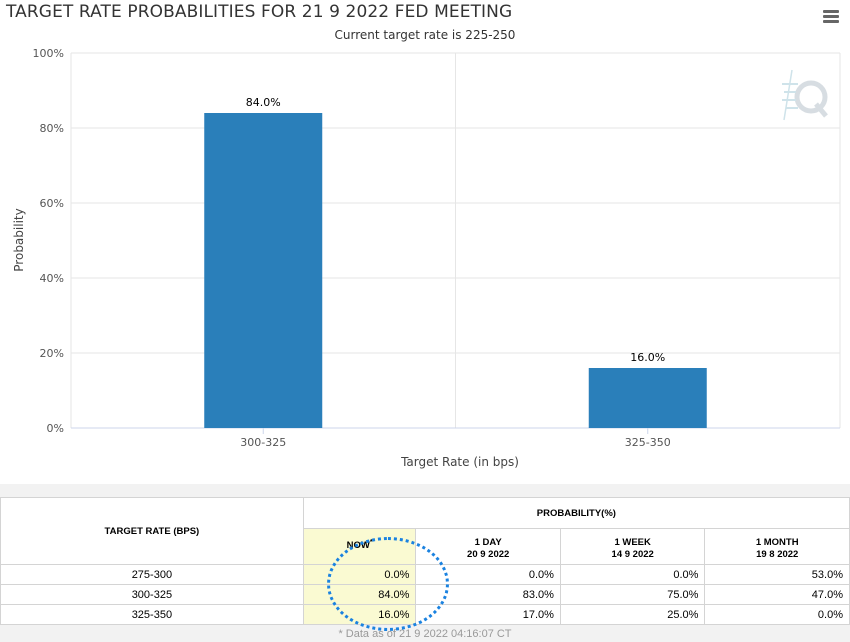  Describe the element at coordinates (576, 513) in the screenshot. I see `probability-header: PROBABILITY(%)` at that location.